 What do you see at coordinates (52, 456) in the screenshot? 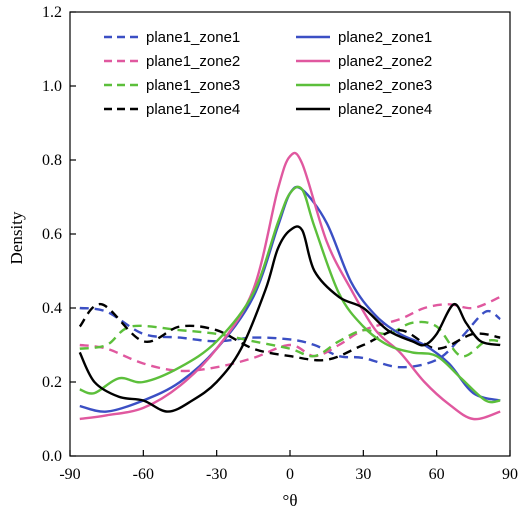
I see `y-tick-label: 0.0` at bounding box center [52, 456].